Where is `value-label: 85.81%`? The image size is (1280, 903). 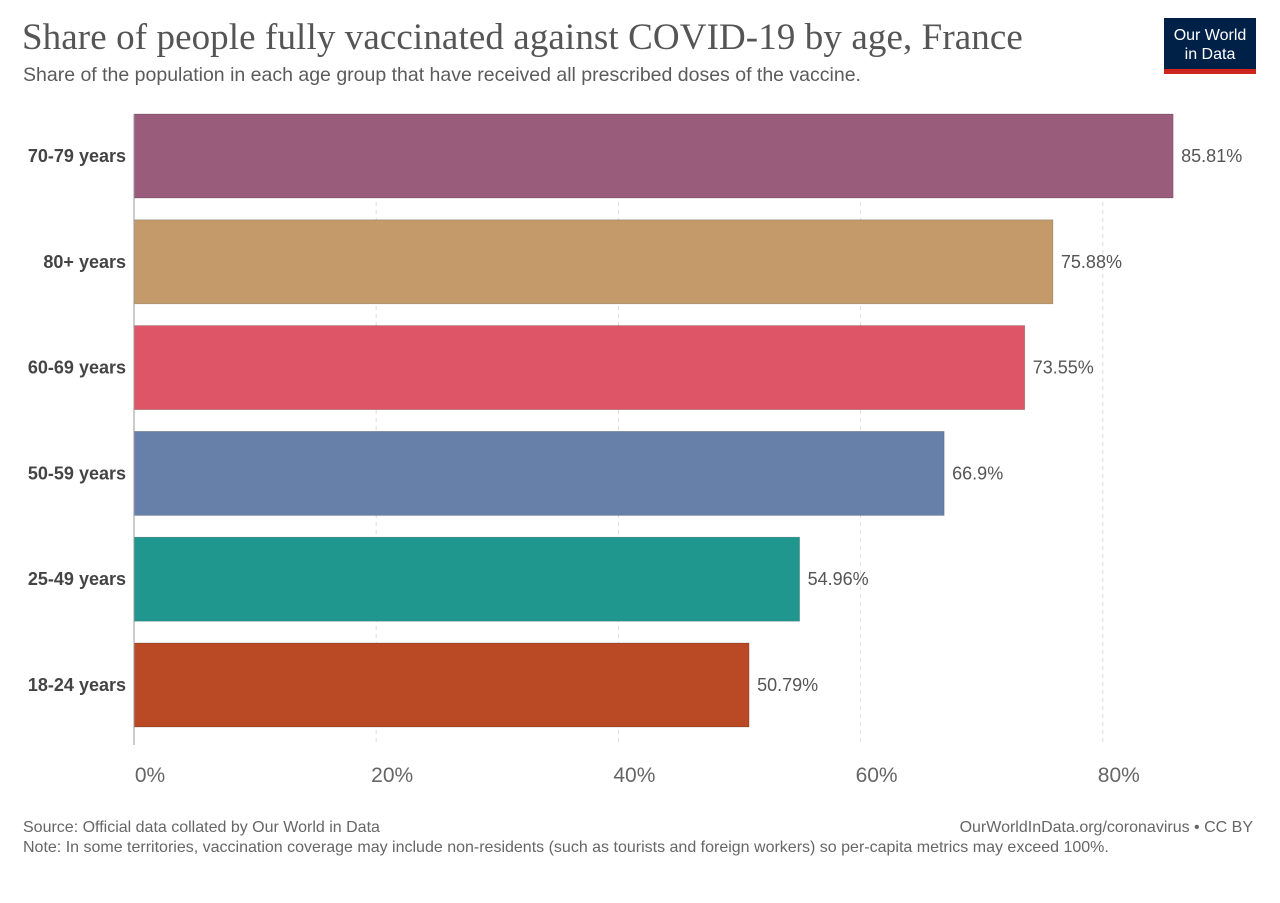
value-label: 85.81% is located at coordinates (1211, 156).